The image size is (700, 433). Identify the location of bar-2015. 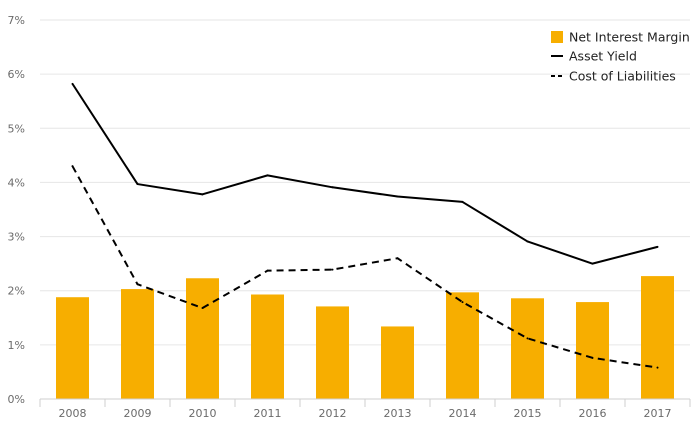
(527, 348).